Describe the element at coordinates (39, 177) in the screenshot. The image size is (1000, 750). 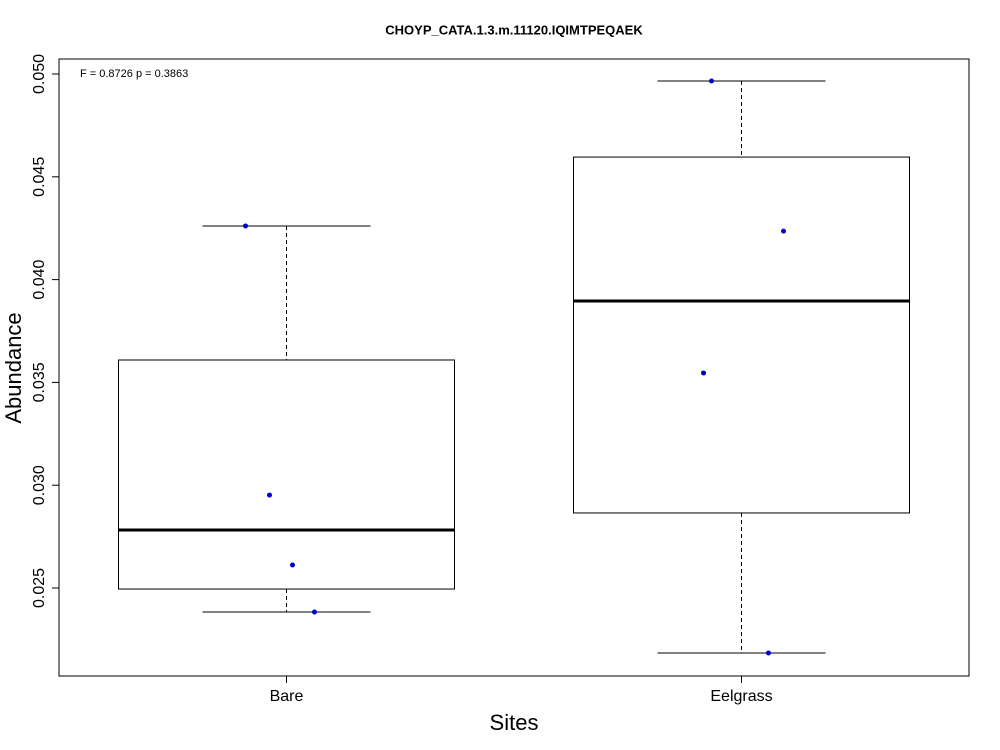
I see `y-tick-label: 0.045` at that location.